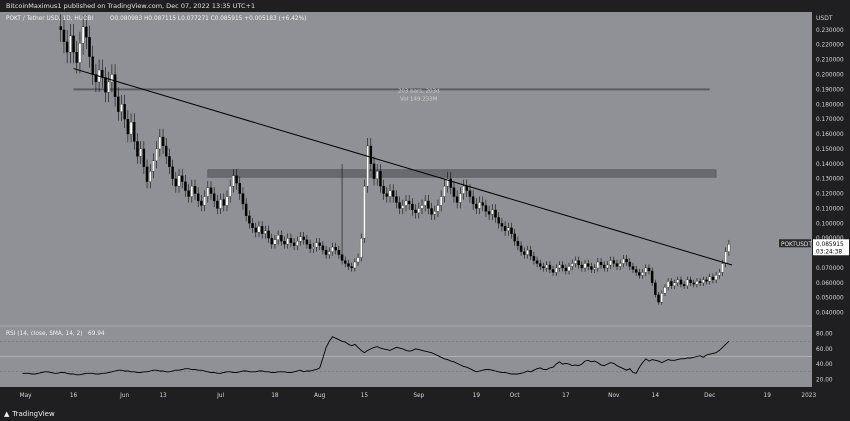 This screenshot has width=850, height=421. I want to click on price-tick-label: 0.040000, so click(830, 314).